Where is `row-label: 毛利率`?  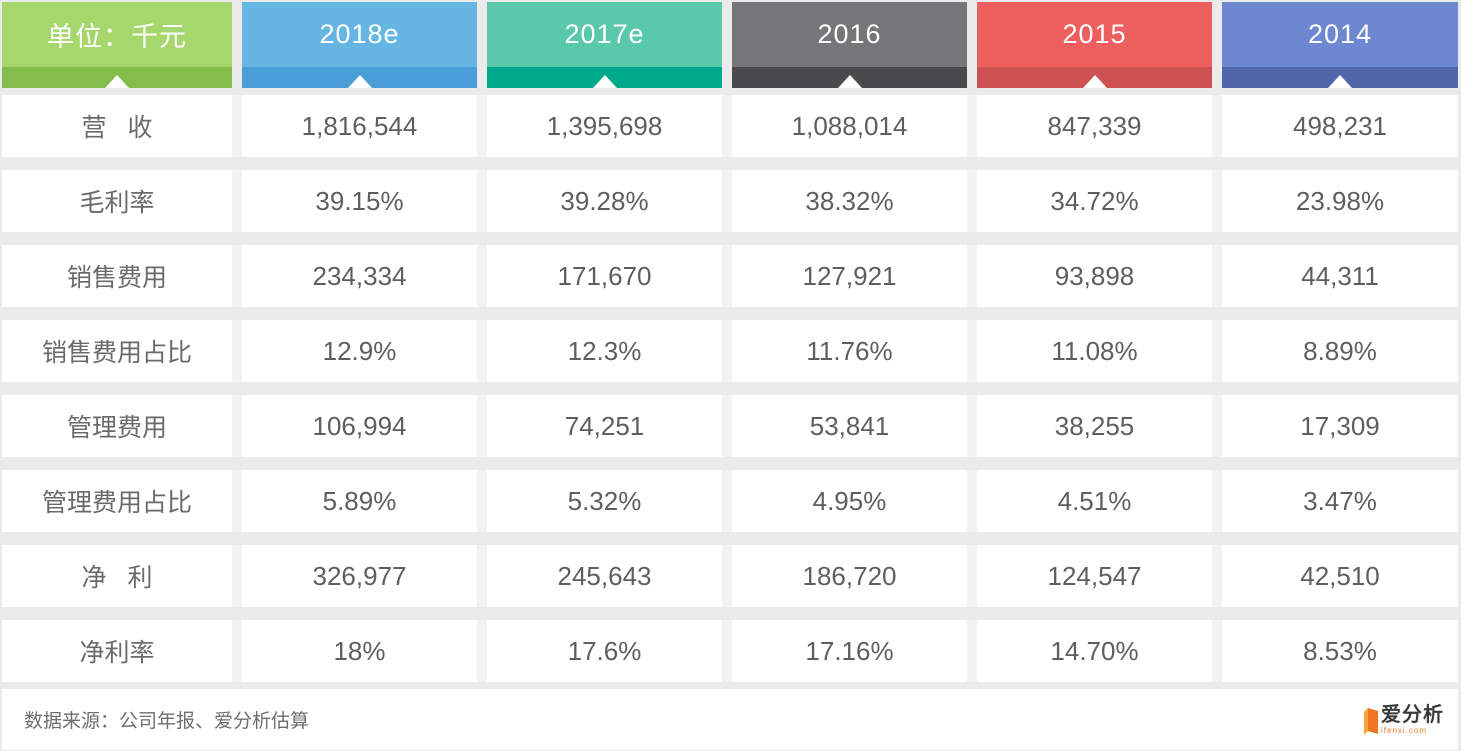
row-label: 毛利率 is located at coordinates (117, 201).